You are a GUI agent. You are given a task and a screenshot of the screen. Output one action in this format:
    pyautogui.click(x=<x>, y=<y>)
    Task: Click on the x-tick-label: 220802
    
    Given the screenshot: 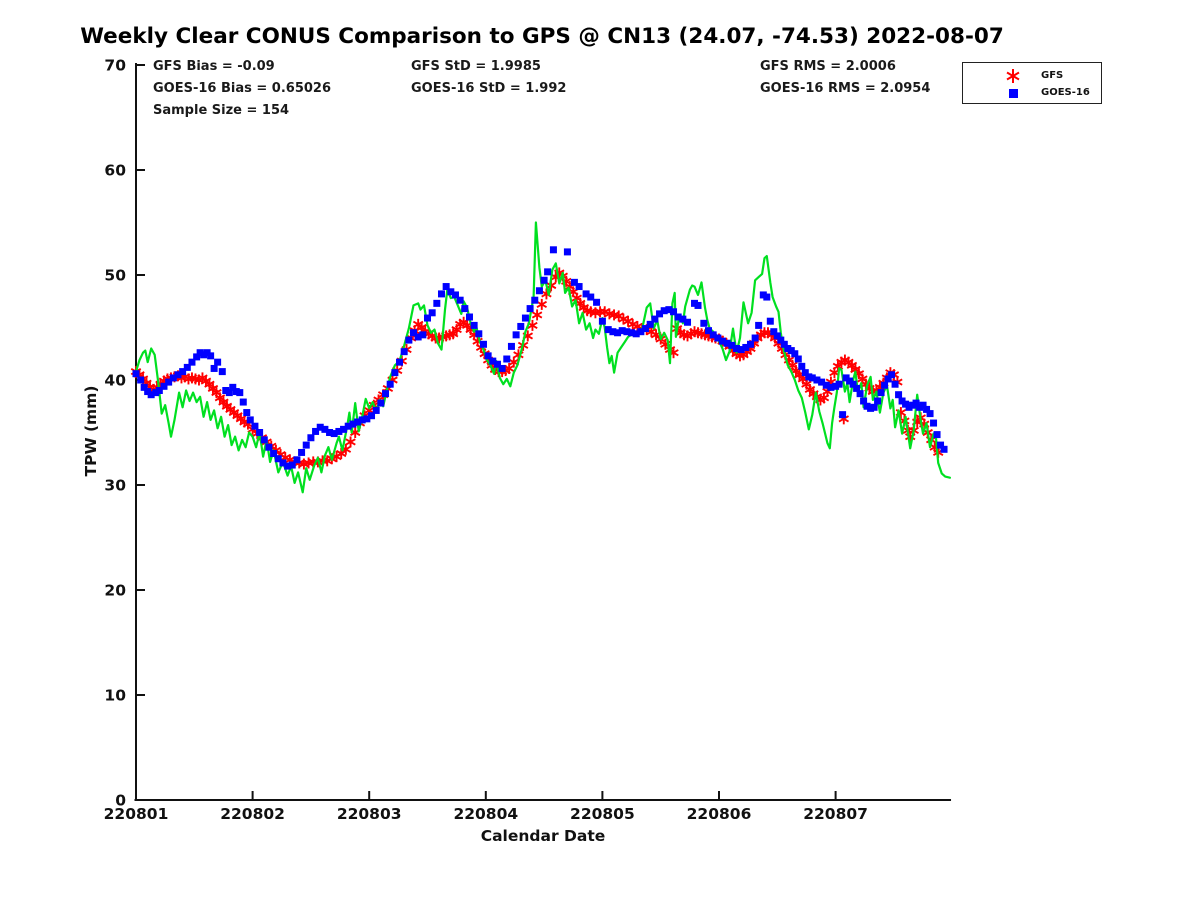 What is the action you would take?
    pyautogui.click(x=252, y=814)
    